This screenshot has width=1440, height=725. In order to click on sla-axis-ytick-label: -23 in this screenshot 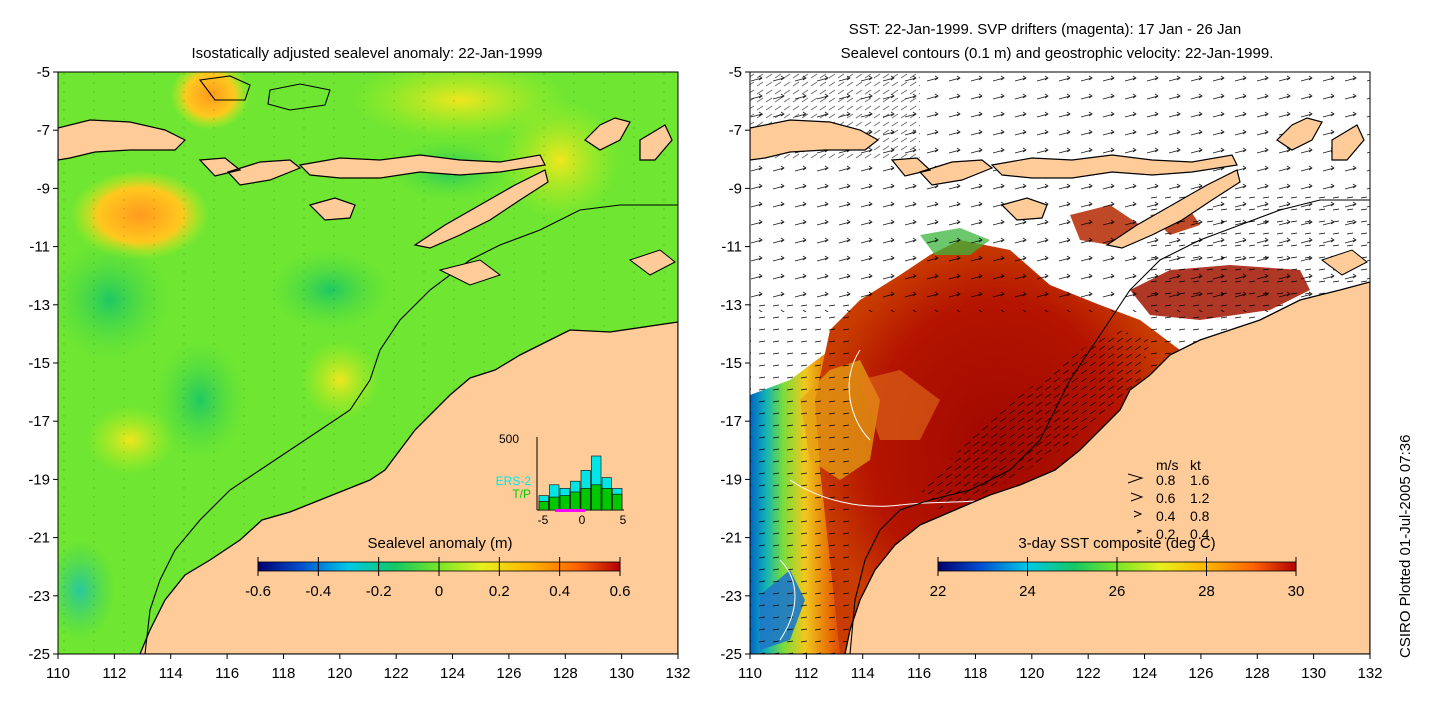, I will do `click(39, 596)`.